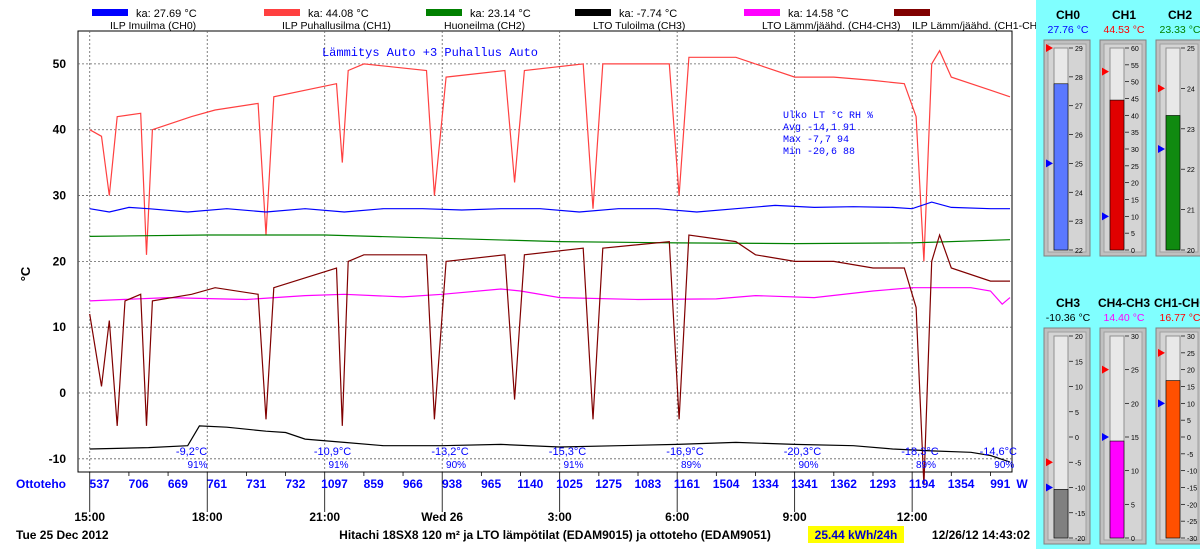 This screenshot has width=1200, height=549. What do you see at coordinates (1124, 130) in the screenshot?
I see `gauge-ch1: CH1 44.53 °C 60 55 50 45 40 35 30 25 20 15 10 5 0` at bounding box center [1124, 130].